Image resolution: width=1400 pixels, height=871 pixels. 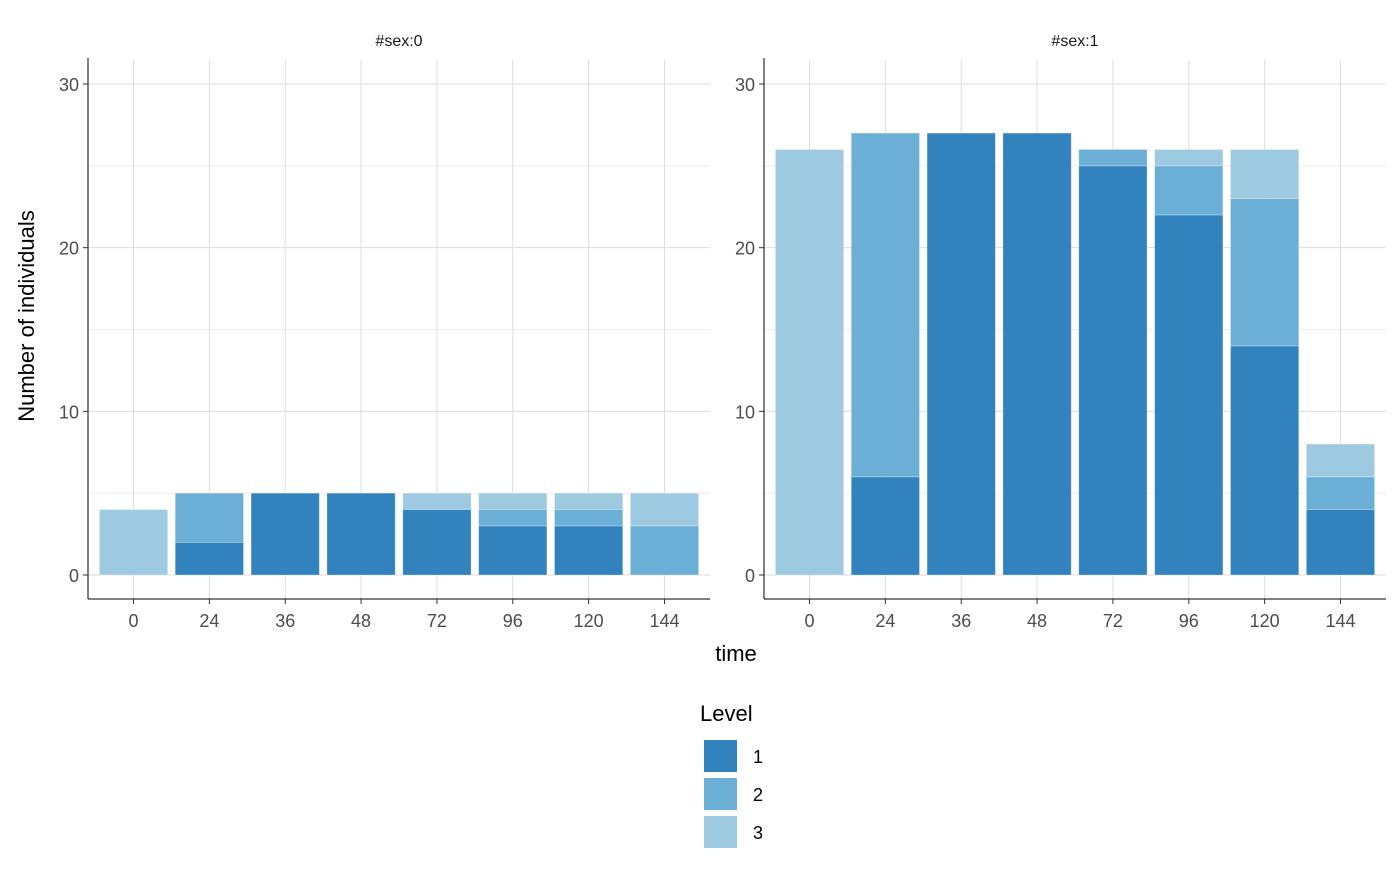 I want to click on legend-label: 3, so click(x=758, y=833).